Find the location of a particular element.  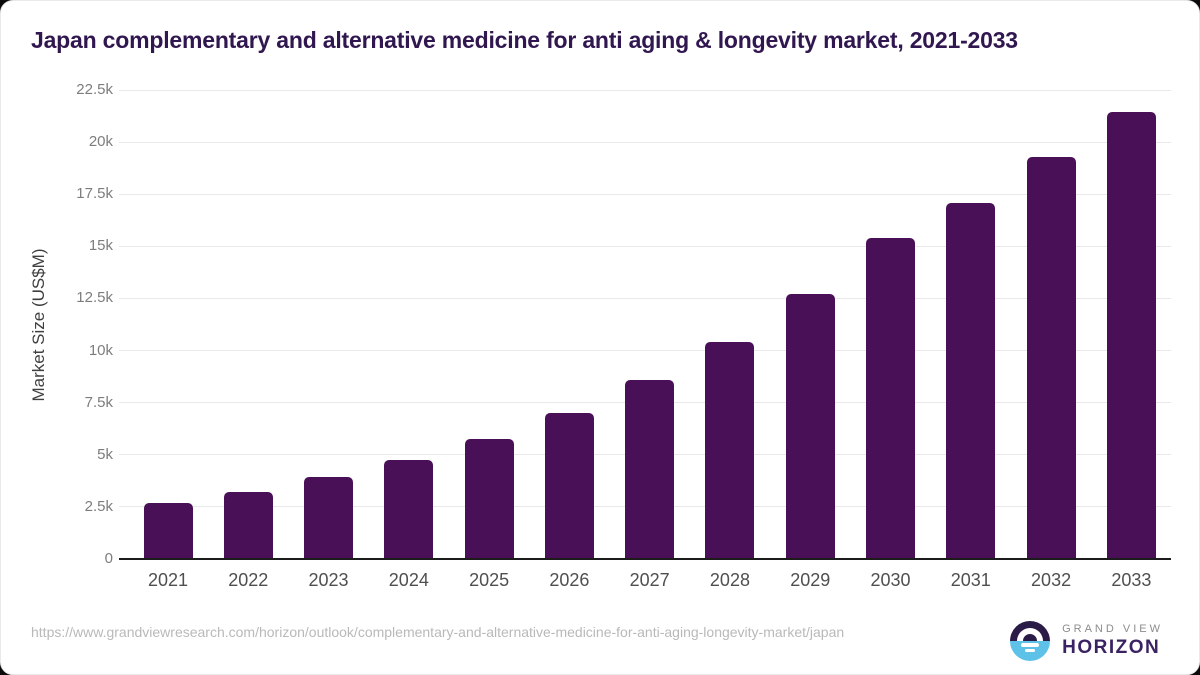

x-axis-line is located at coordinates (645, 559).